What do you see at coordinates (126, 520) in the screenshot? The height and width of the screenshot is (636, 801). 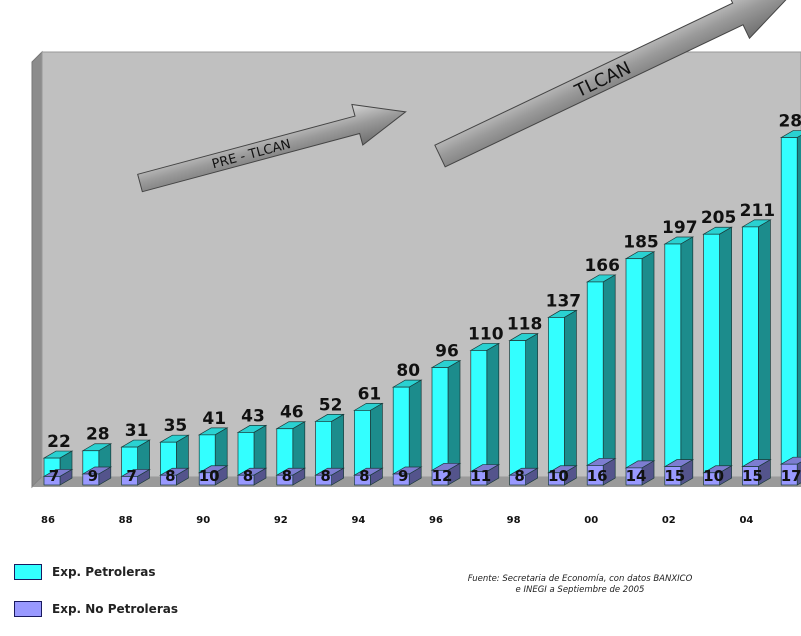 I see `tick-label-88: 88` at bounding box center [126, 520].